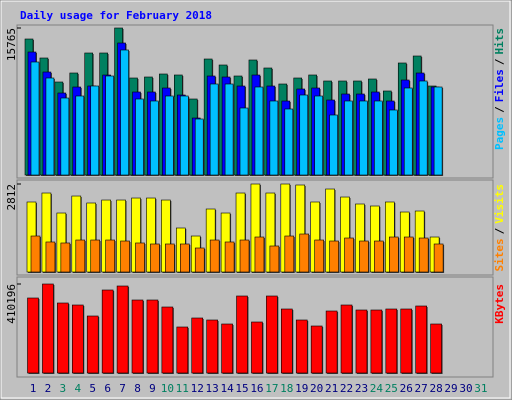 The image size is (512, 400). I want to click on x-tick-label: 17, so click(271, 388).